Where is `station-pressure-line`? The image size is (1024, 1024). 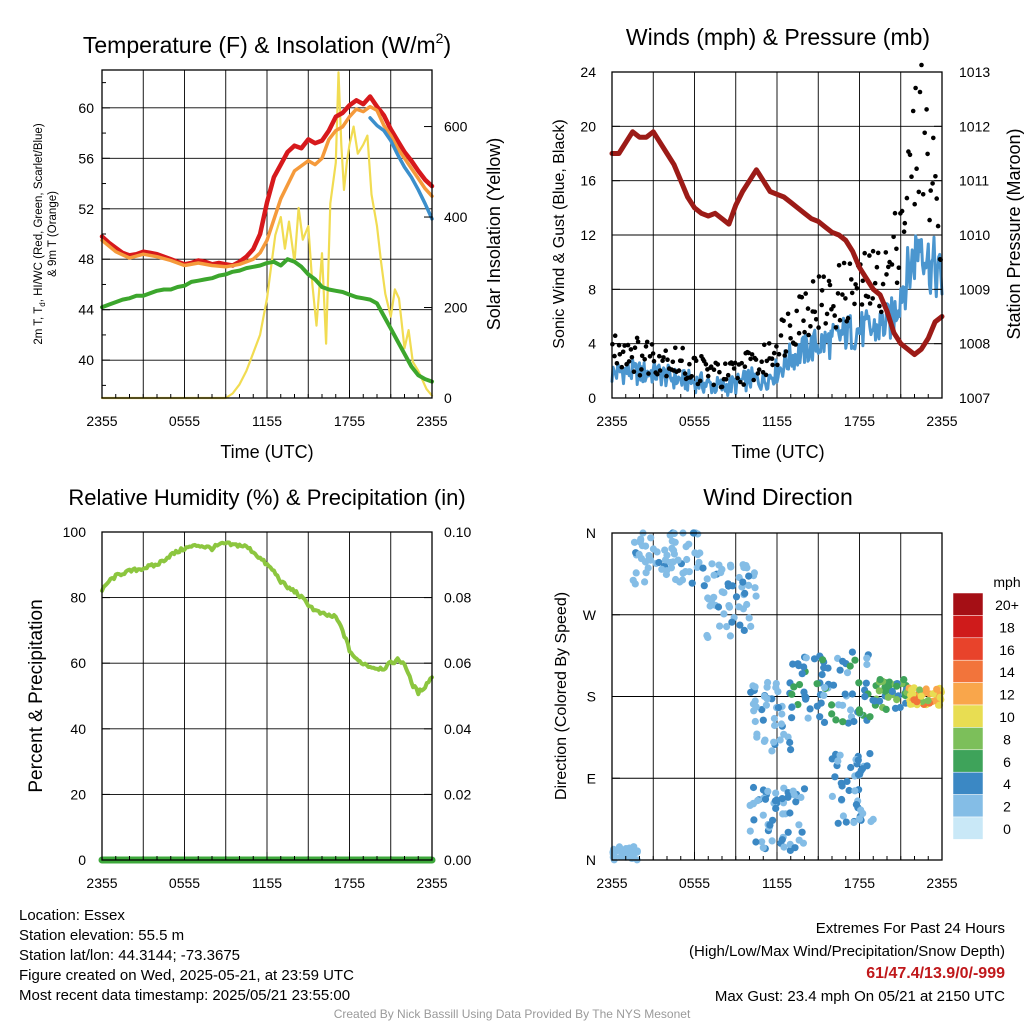
station-pressure-line is located at coordinates (777, 243).